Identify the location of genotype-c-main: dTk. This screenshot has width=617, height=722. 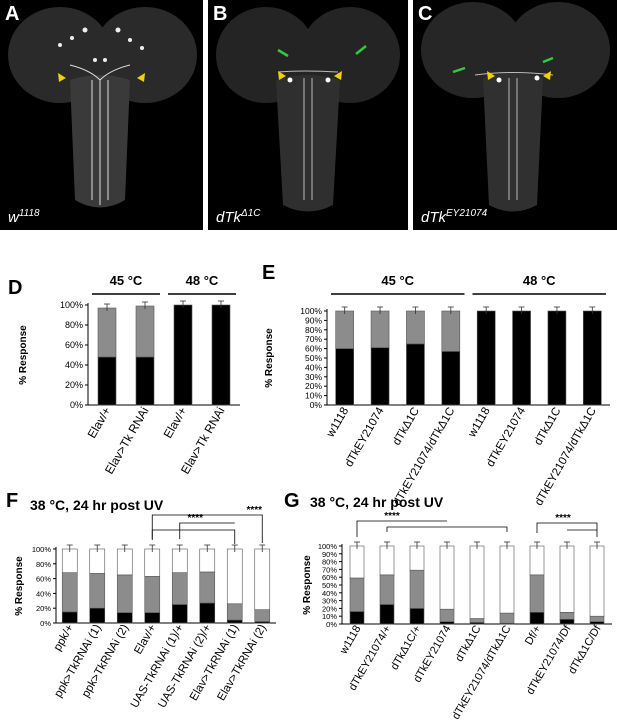
(434, 217).